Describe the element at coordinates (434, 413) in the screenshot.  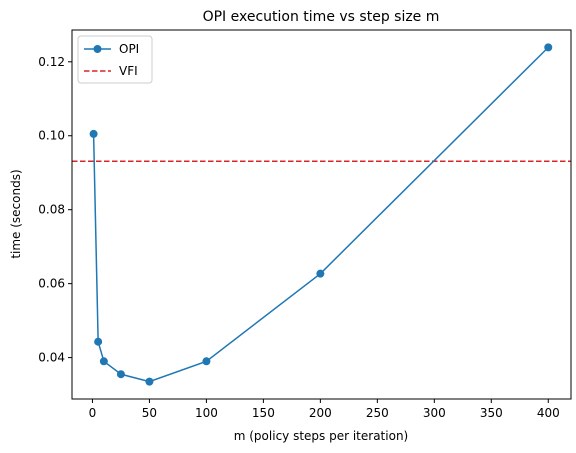
I see `x-tick-label: 300` at that location.